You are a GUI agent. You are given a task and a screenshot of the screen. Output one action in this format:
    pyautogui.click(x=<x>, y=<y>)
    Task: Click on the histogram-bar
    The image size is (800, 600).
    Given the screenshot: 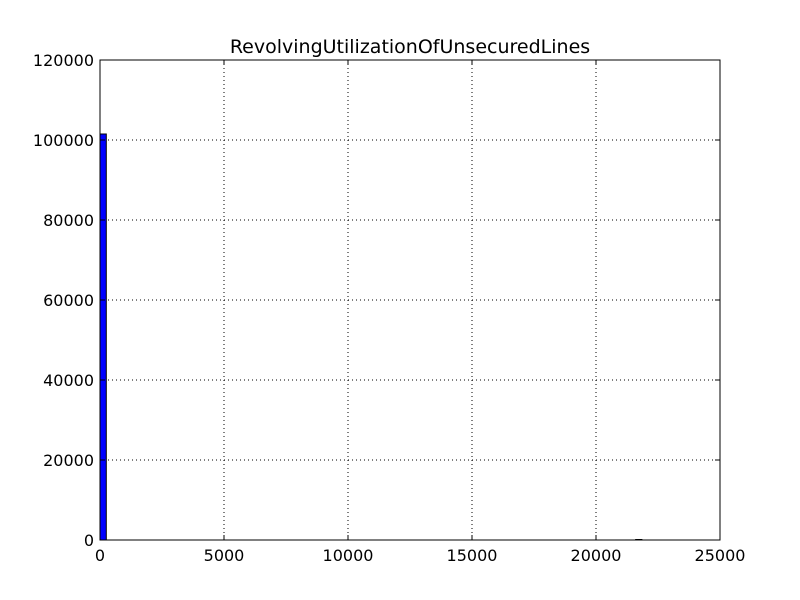 What is the action you would take?
    pyautogui.click(x=103, y=337)
    